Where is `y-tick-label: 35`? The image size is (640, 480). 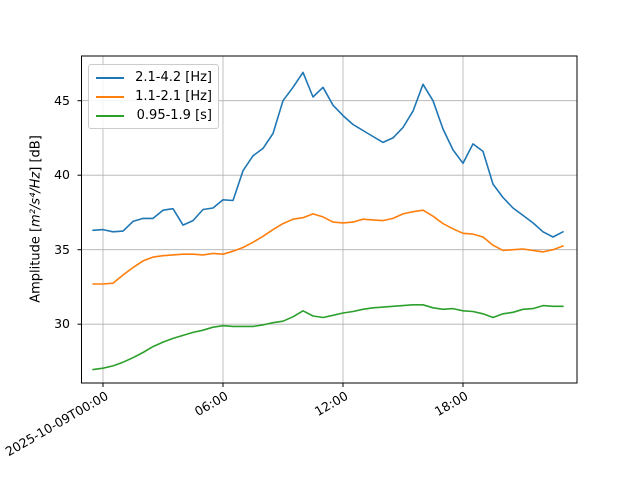
y-tick-label: 35 is located at coordinates (62, 249).